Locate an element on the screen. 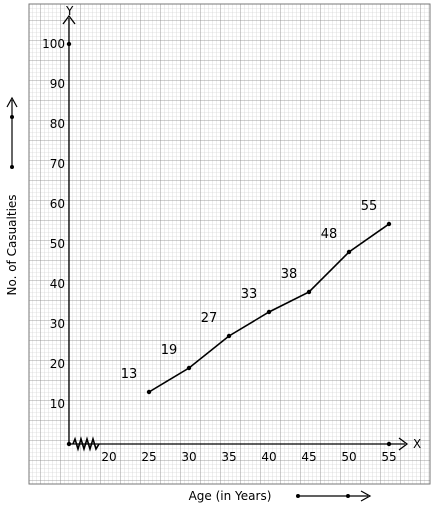 The height and width of the screenshot is (514, 434). data-label: 48 is located at coordinates (329, 234).